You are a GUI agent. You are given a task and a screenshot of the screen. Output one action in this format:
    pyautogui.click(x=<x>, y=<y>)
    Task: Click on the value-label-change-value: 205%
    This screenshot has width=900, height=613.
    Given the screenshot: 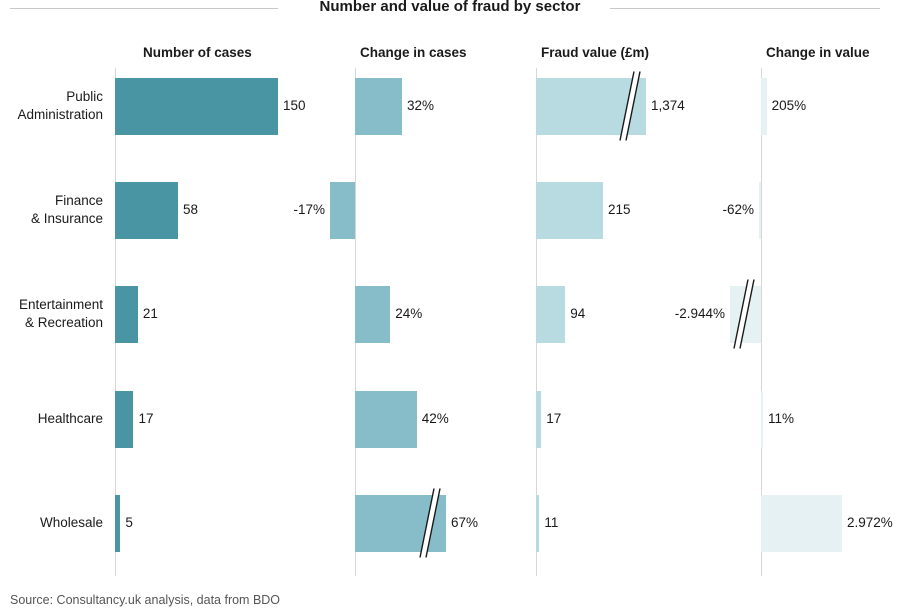 What is the action you would take?
    pyautogui.click(x=789, y=105)
    